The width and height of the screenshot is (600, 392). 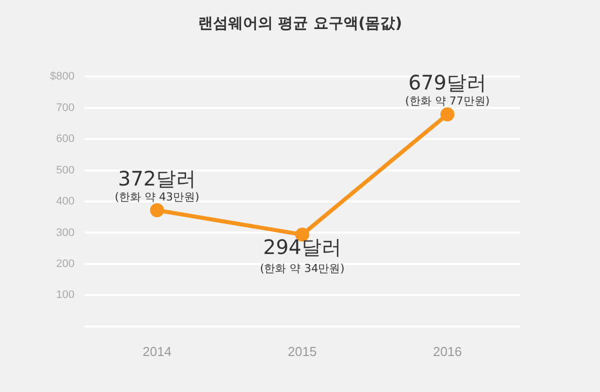 I want to click on annotation: (한화 약 34만원), so click(x=302, y=268).